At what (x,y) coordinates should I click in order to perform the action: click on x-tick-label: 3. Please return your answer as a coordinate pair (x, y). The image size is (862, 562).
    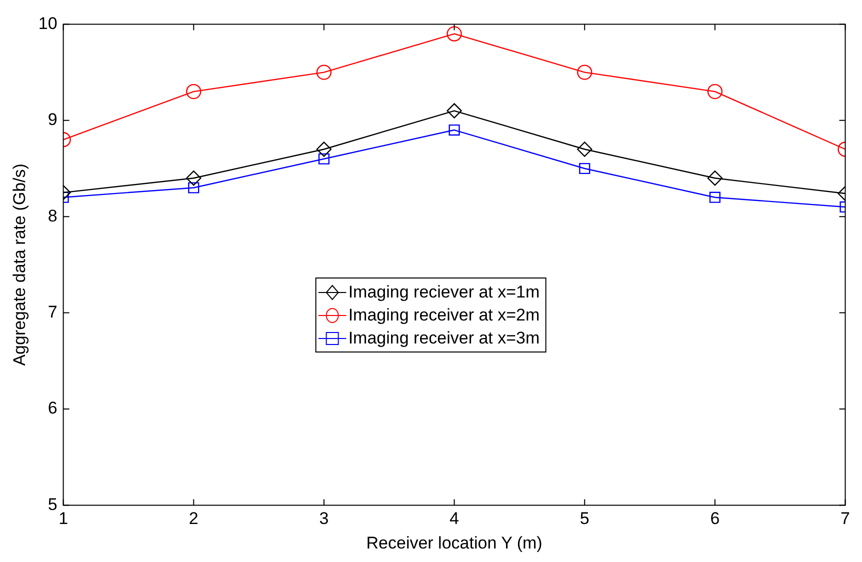
    Looking at the image, I should click on (324, 518).